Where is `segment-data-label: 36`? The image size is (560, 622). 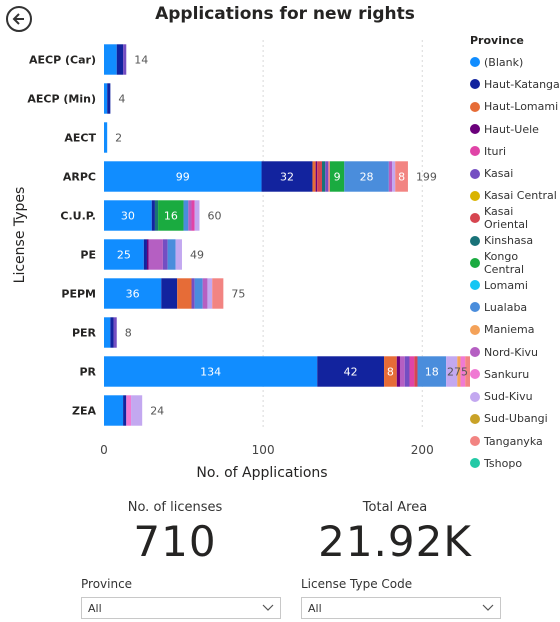 segment-data-label: 36 is located at coordinates (133, 294).